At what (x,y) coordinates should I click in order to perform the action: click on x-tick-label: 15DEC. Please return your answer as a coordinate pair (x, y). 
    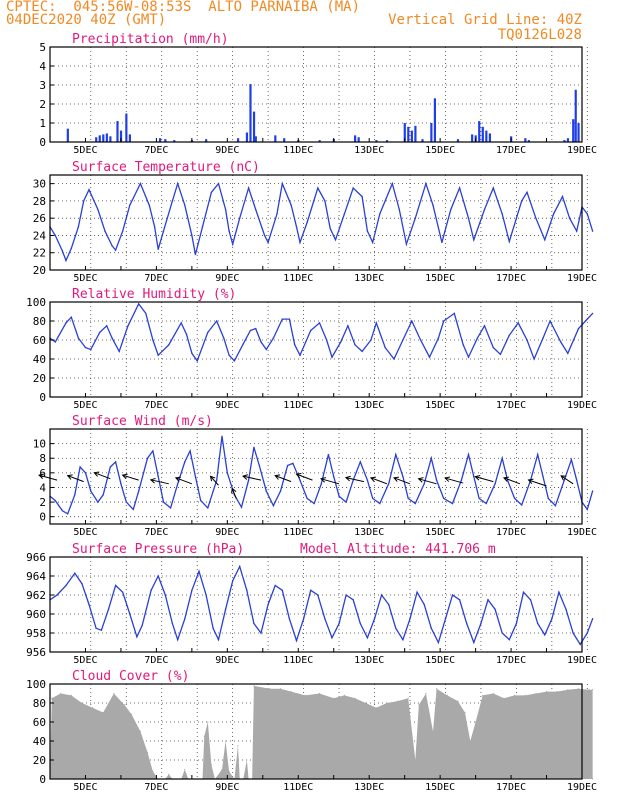
    Looking at the image, I should click on (440, 787).